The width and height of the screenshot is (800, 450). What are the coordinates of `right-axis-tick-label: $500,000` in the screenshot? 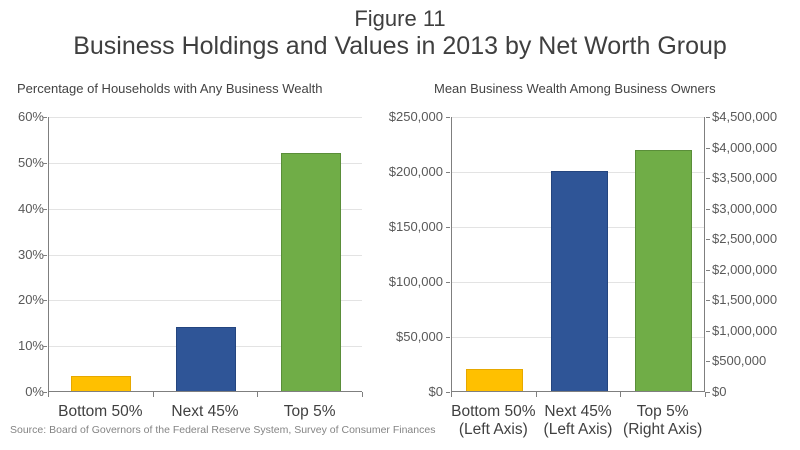 It's located at (739, 361).